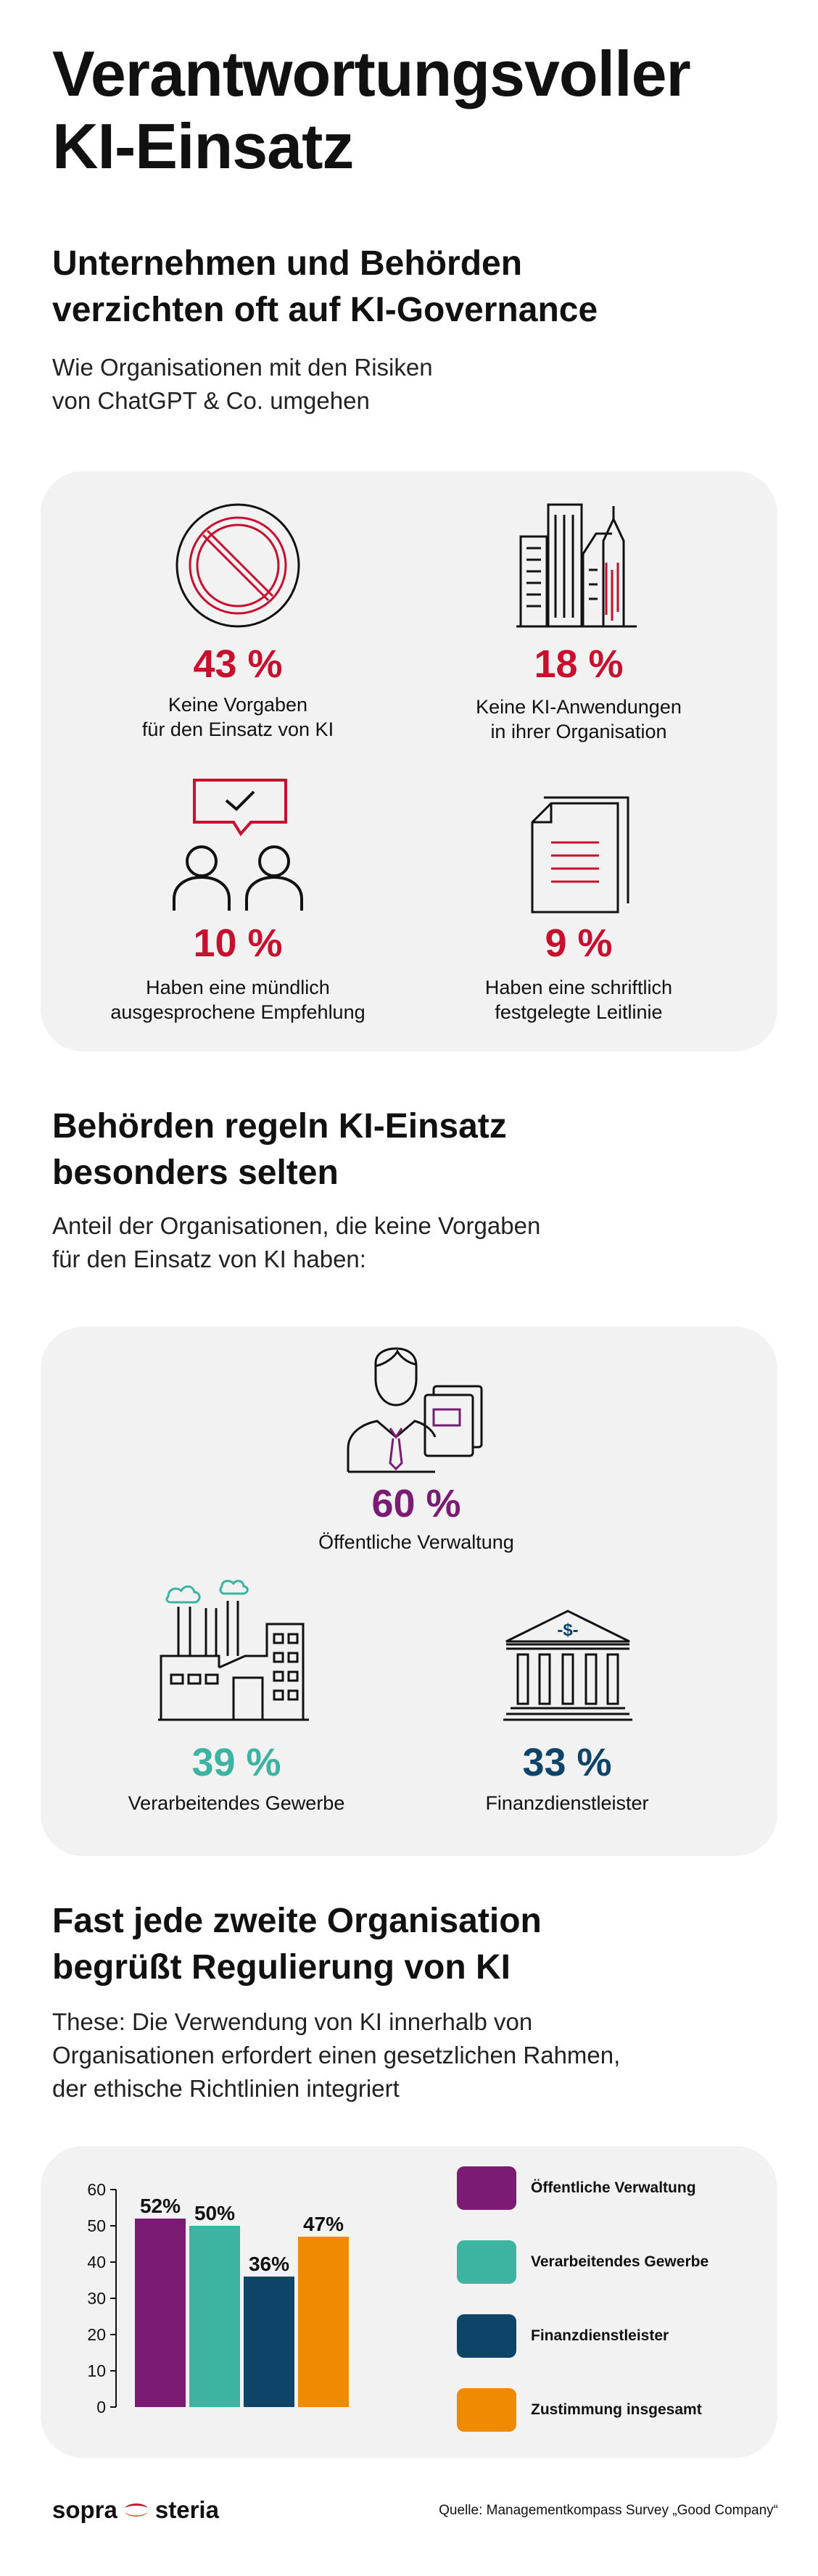  Describe the element at coordinates (416, 1410) in the screenshot. I see `officer-icon` at that location.